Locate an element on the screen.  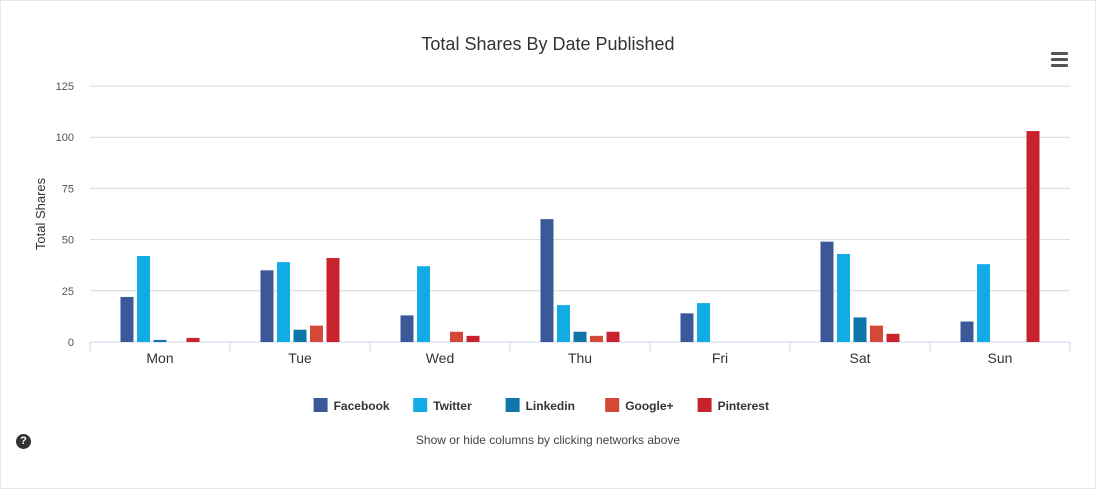
bar-facebook-fri is located at coordinates (687, 327).